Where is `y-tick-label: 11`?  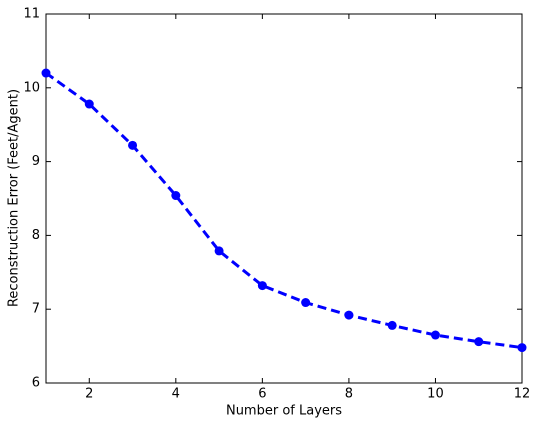
y-tick-label: 11 is located at coordinates (31, 14).